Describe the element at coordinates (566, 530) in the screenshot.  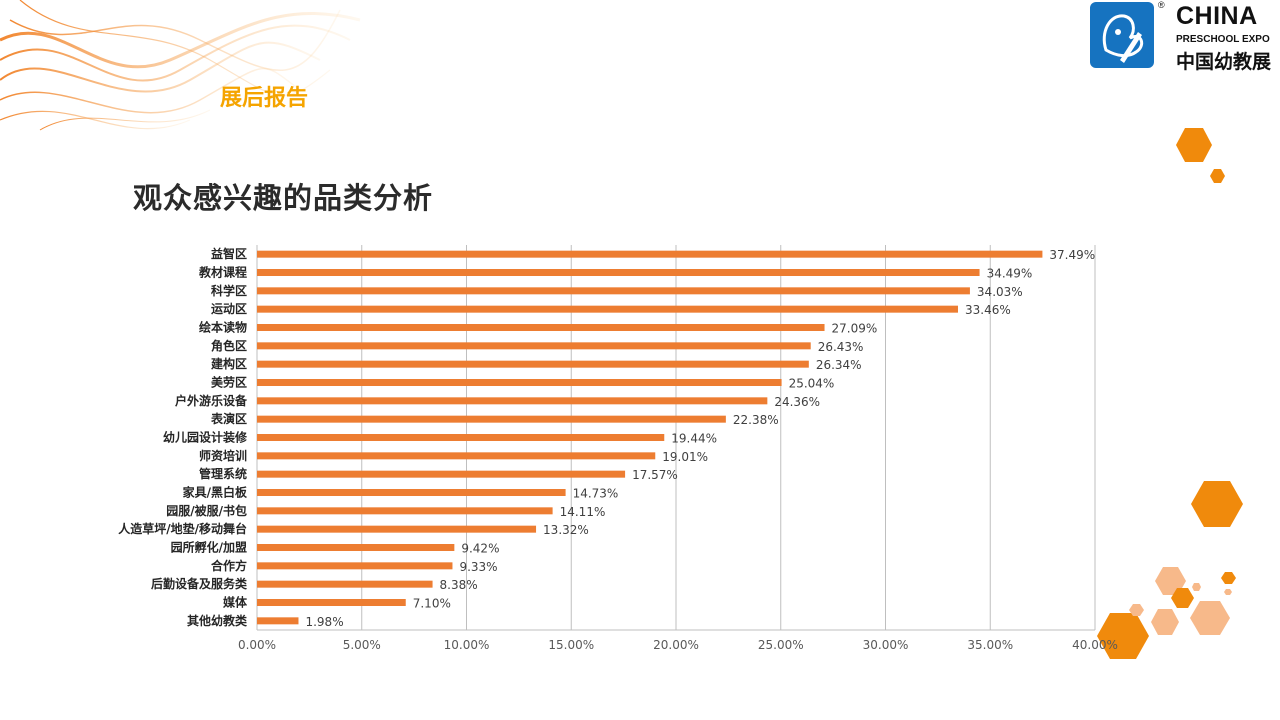
I see `data-label: 13.32%` at that location.